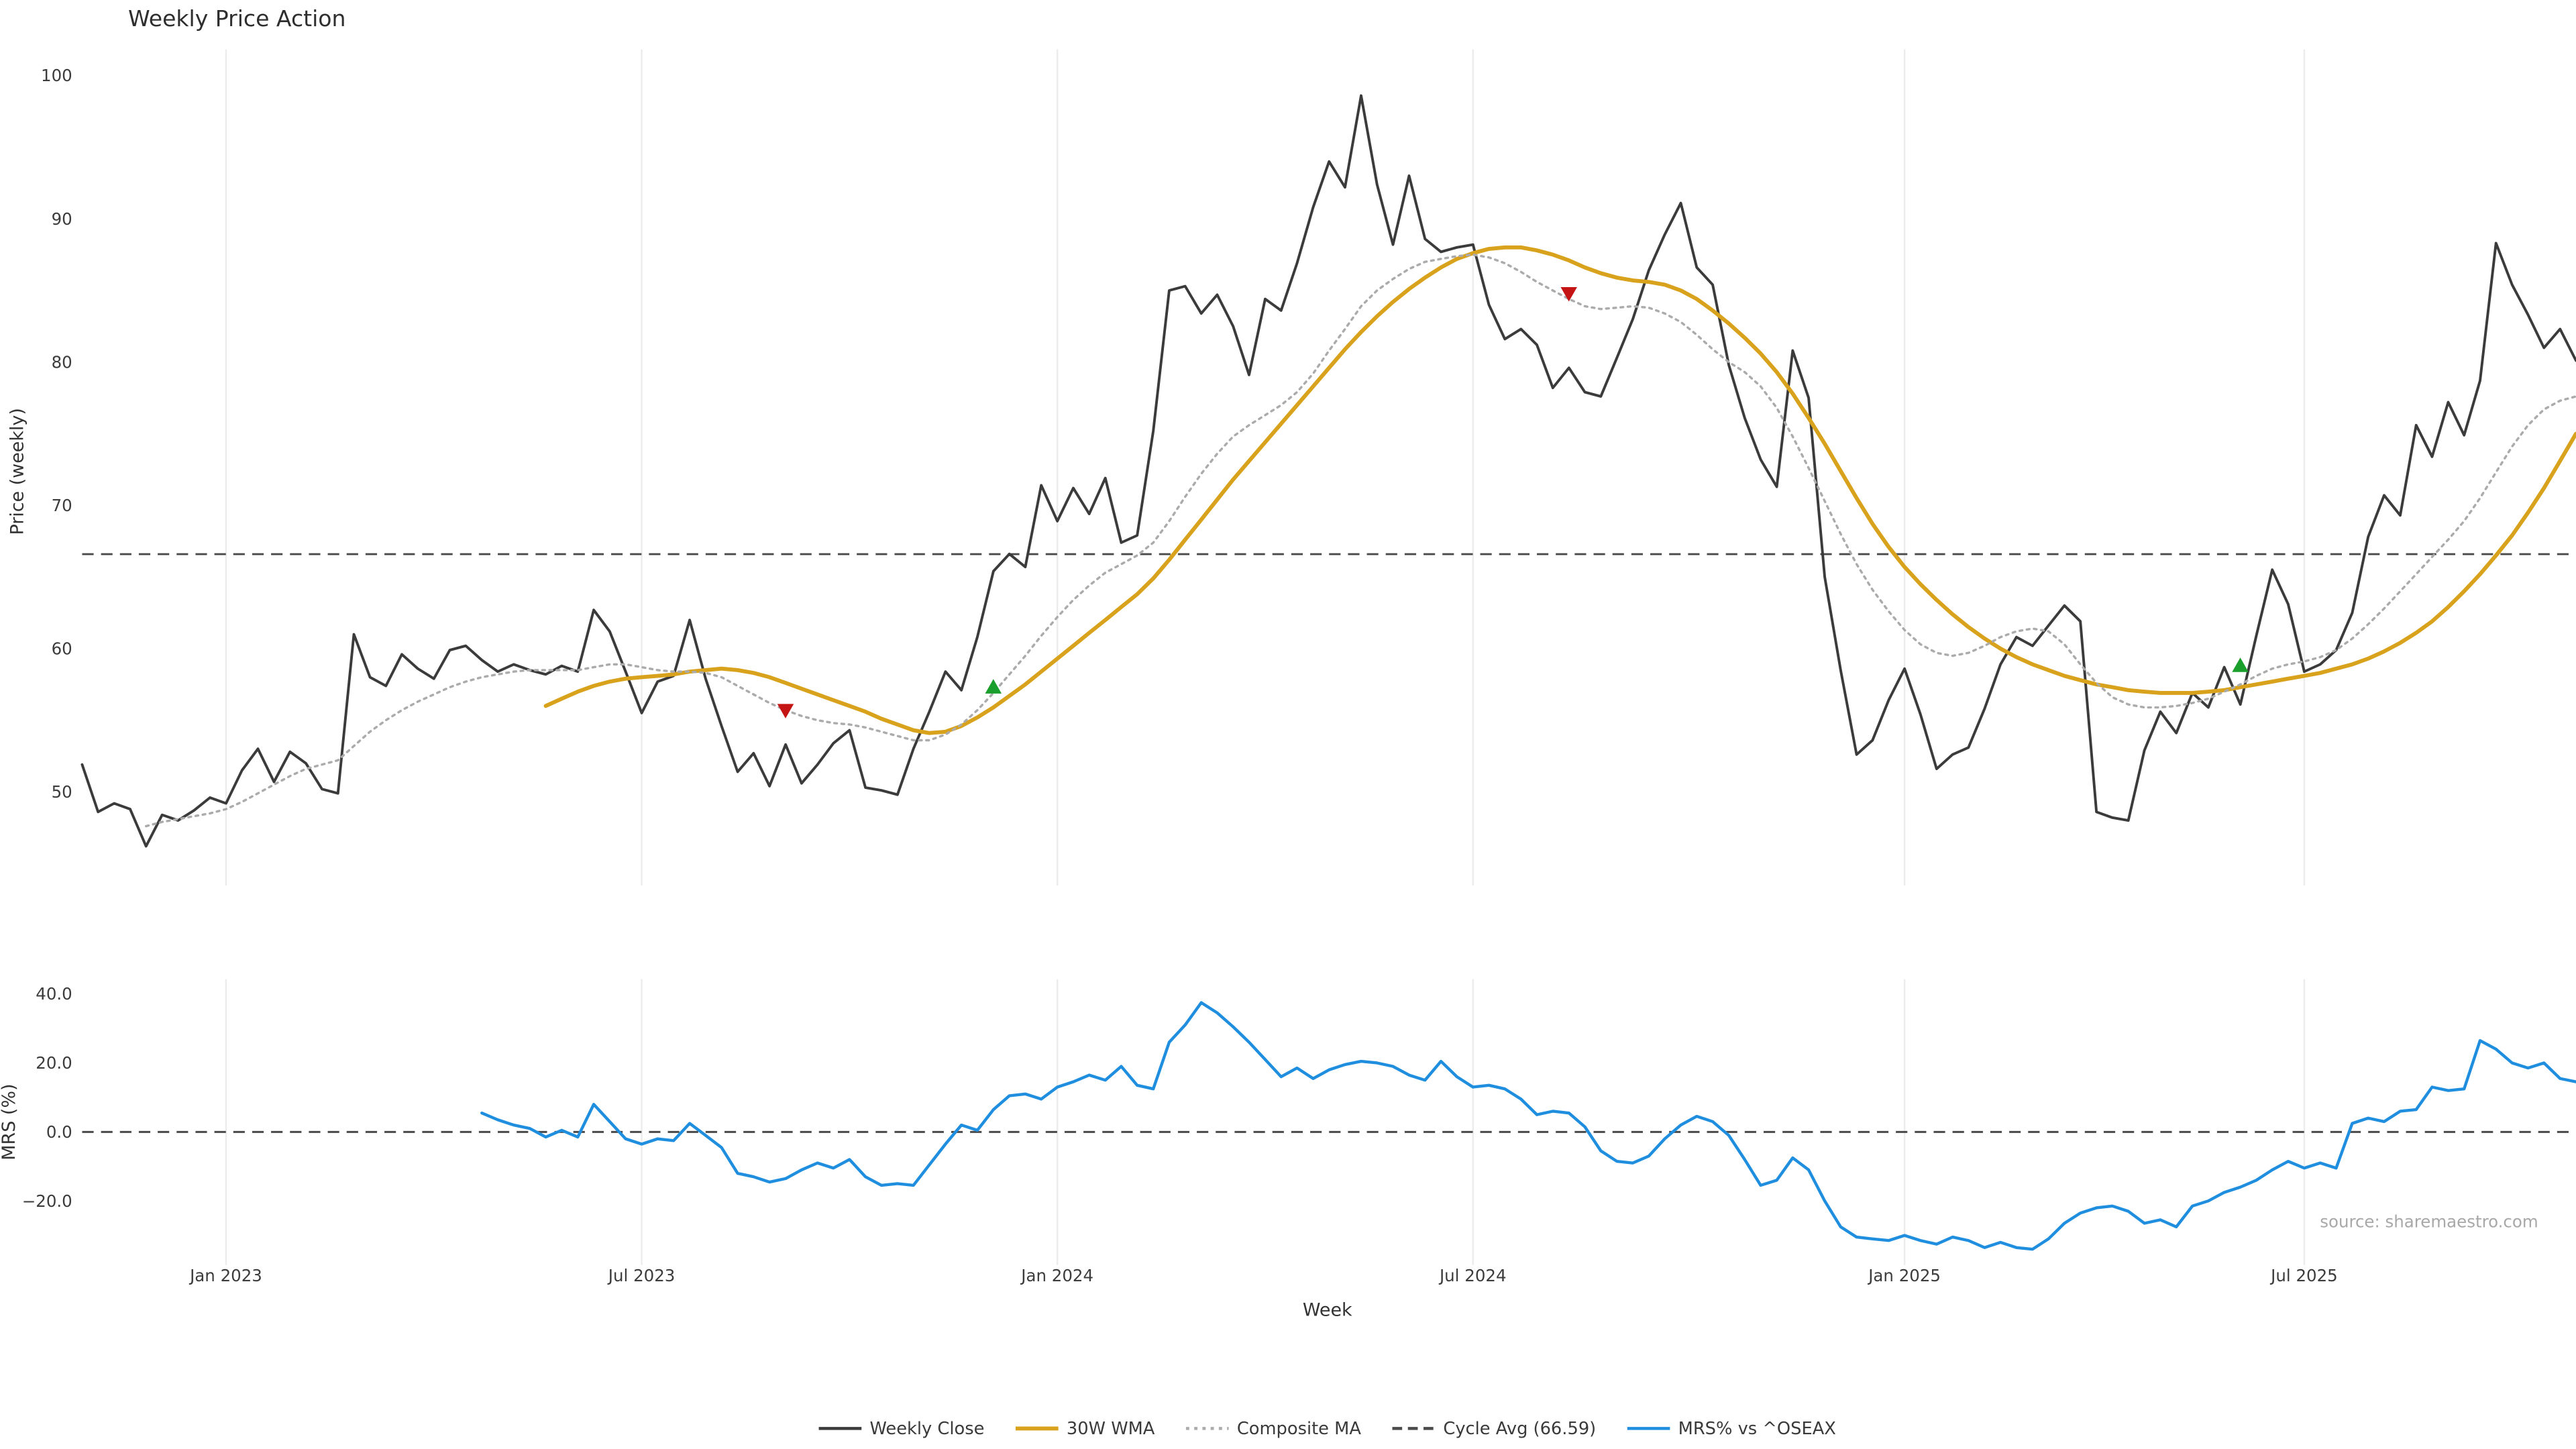  I want to click on source-note: source: sharemaestro.com, so click(2429, 1221).